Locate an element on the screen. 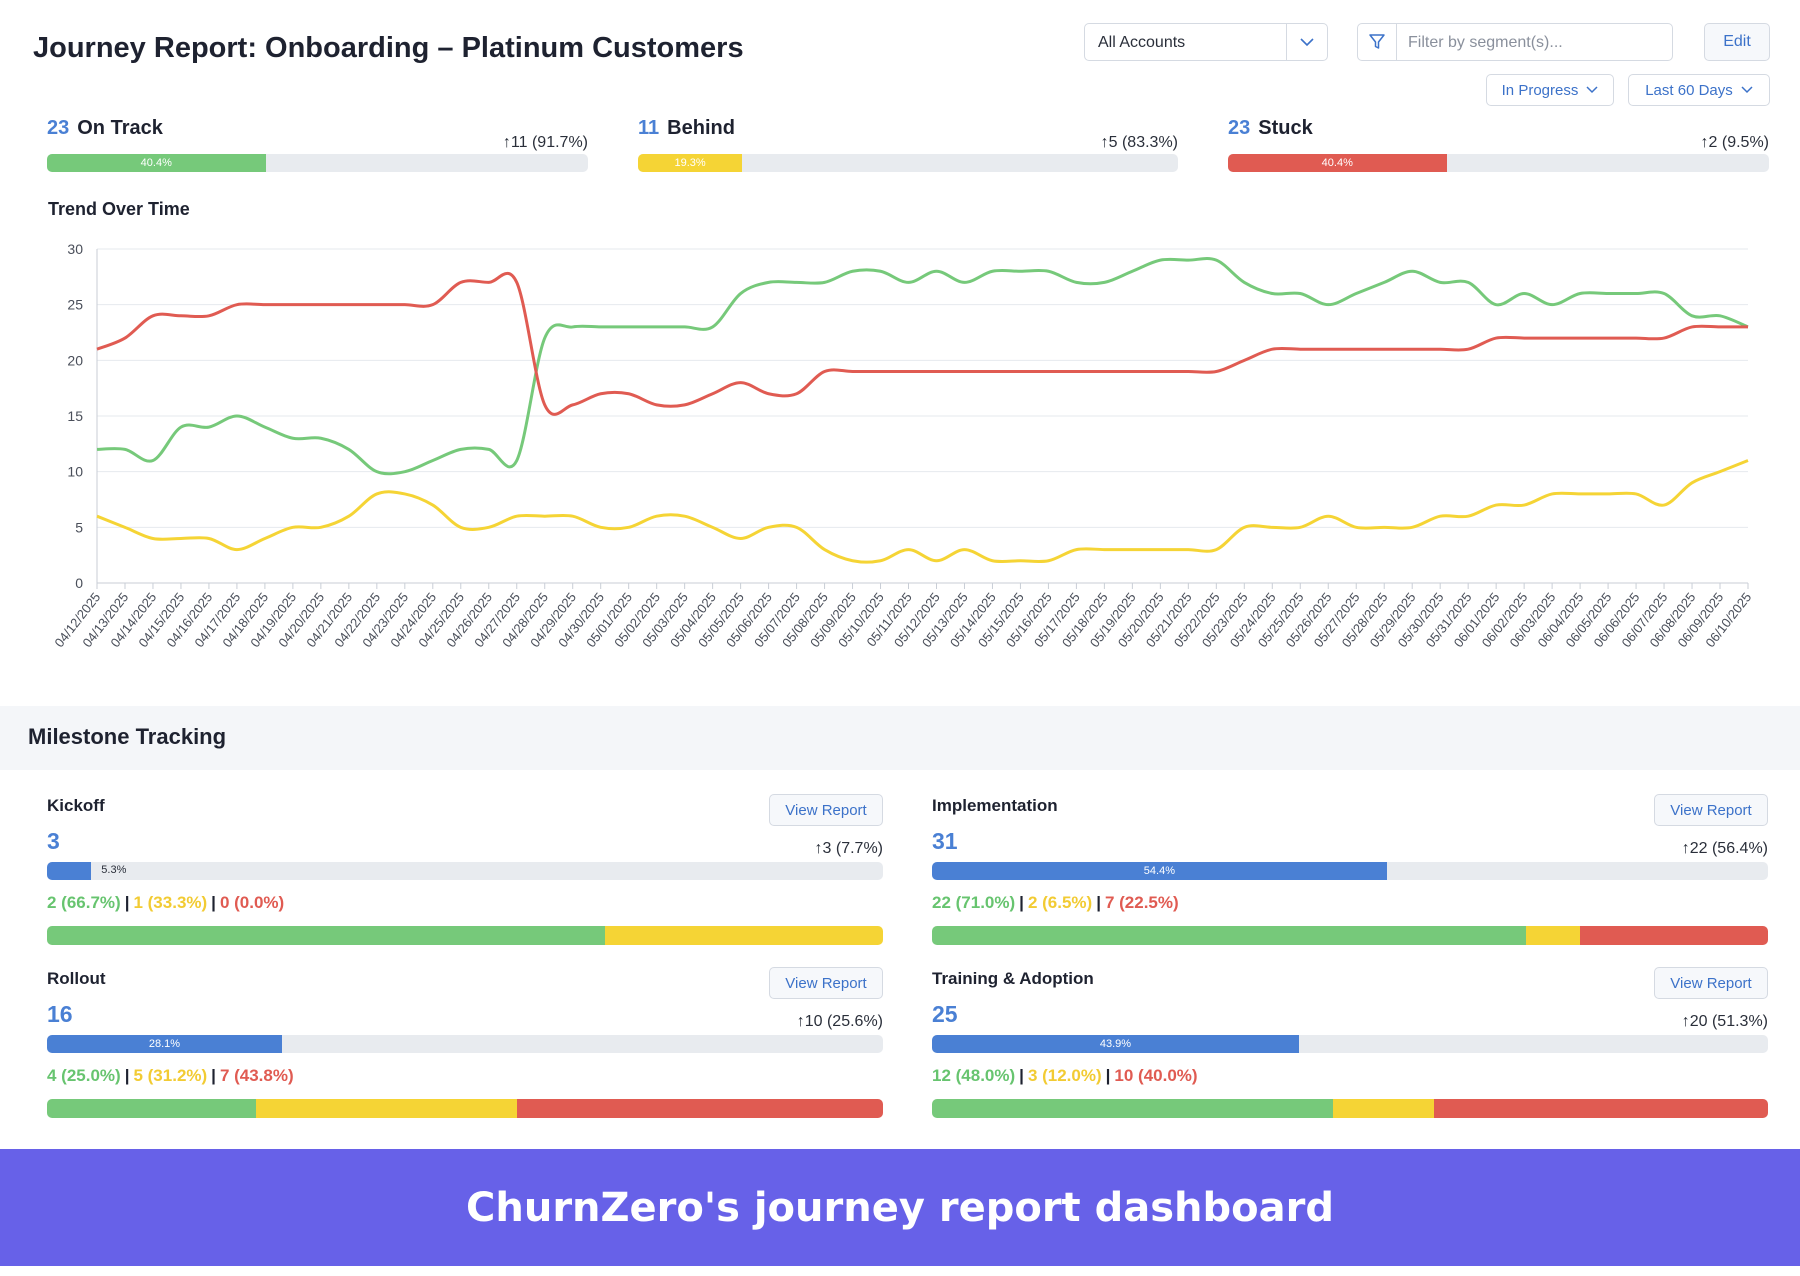 The width and height of the screenshot is (1800, 1276). y-tick-label: 5 is located at coordinates (79, 527).